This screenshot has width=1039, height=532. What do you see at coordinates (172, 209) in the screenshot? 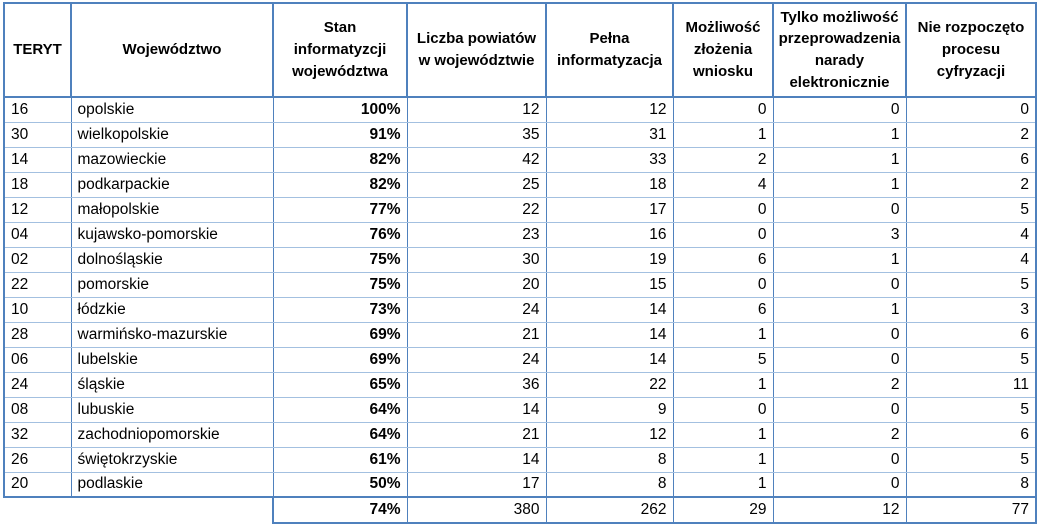
I see `cell-wojewodztwo: małopolskie` at bounding box center [172, 209].